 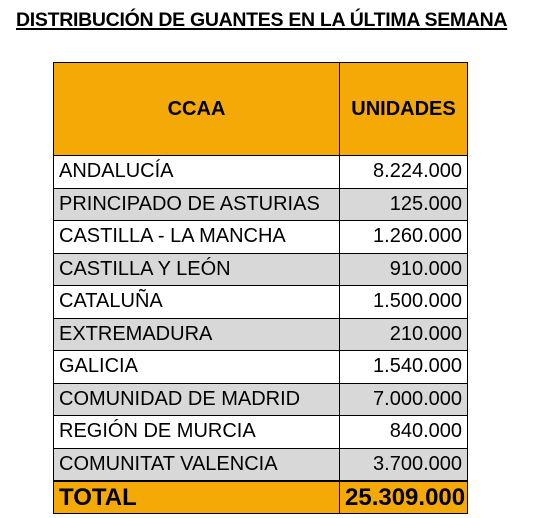 What do you see at coordinates (403, 269) in the screenshot?
I see `unidades-cell: 910.000` at bounding box center [403, 269].